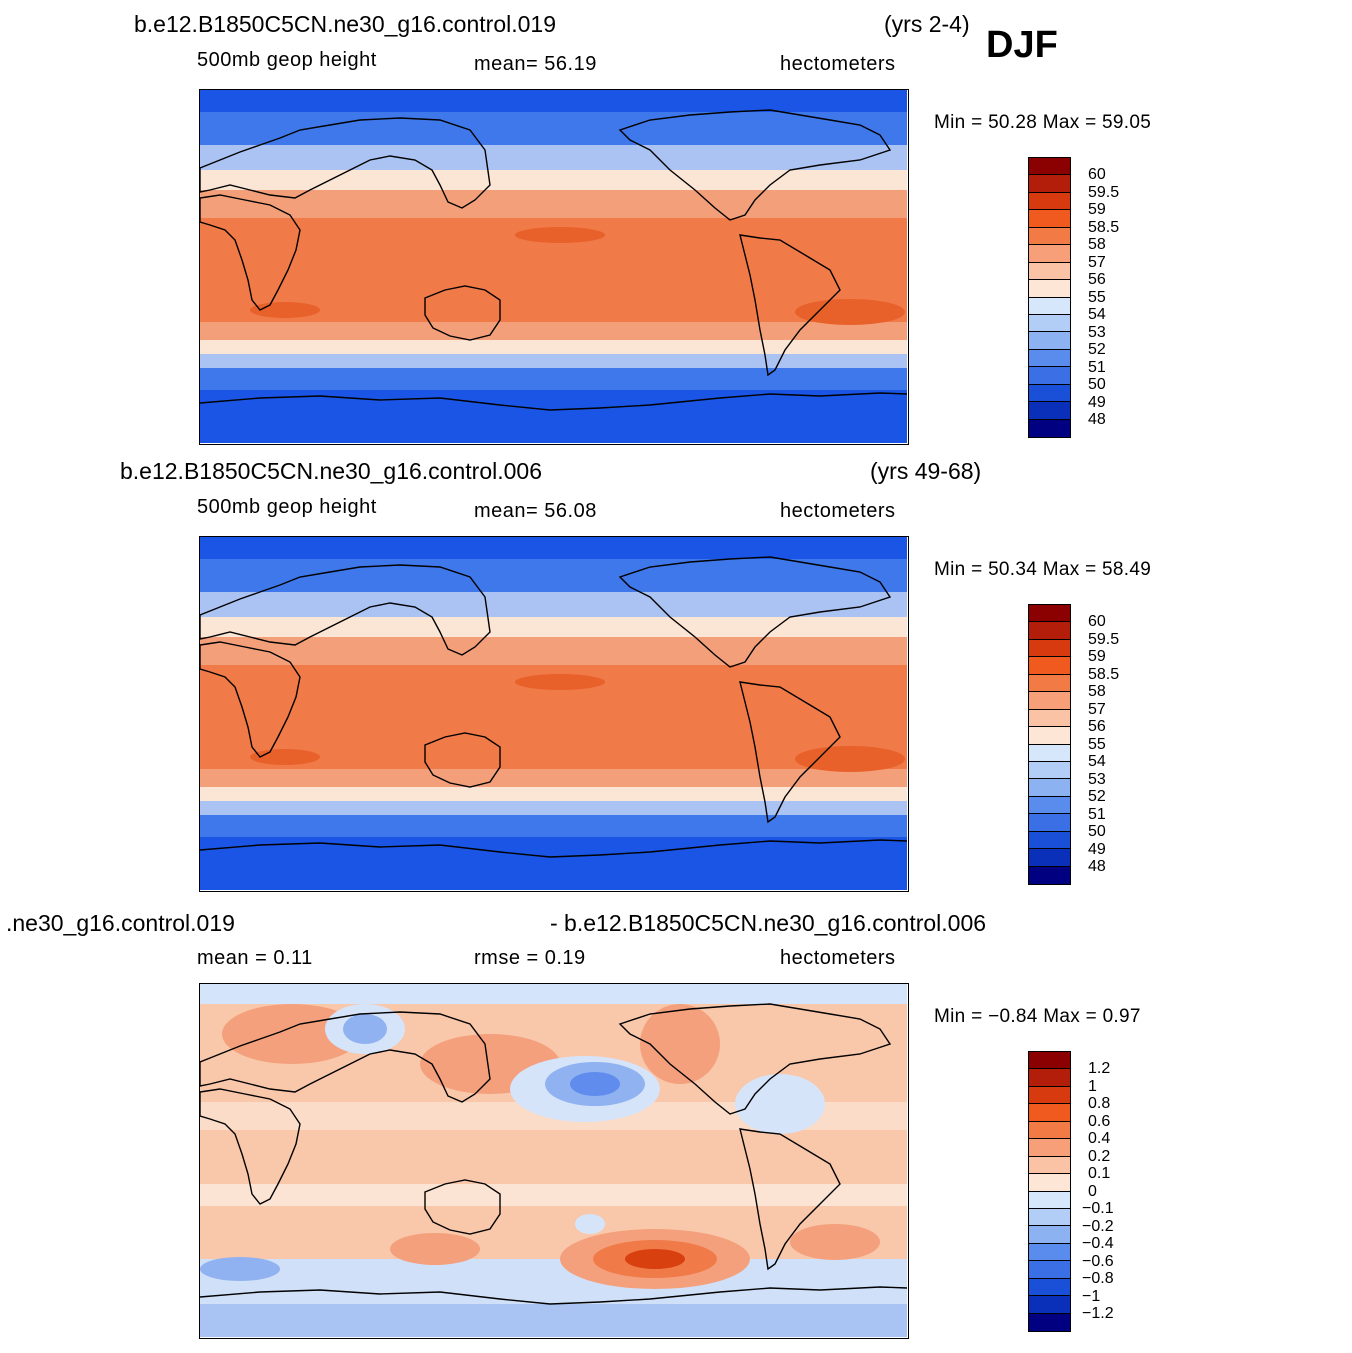 Image resolution: width=1352 pixels, height=1353 pixels. I want to click on panel3-colorbar, so click(1049, 1191).